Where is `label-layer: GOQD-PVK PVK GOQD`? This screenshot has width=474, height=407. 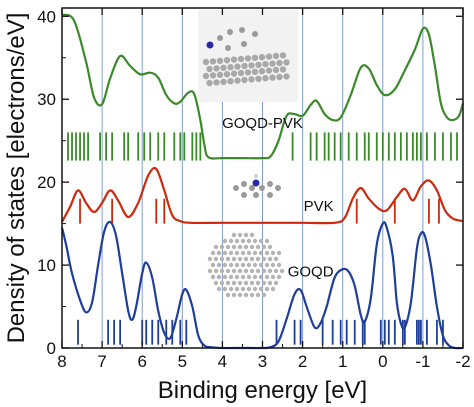 label-layer: GOQD-PVK PVK GOQD is located at coordinates (278, 197).